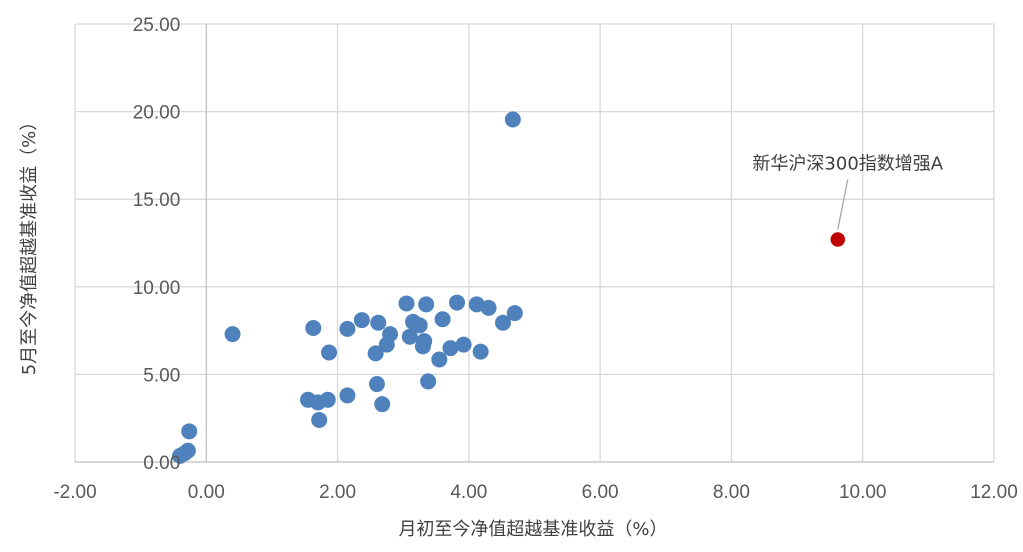 Image resolution: width=1023 pixels, height=552 pixels. What do you see at coordinates (600, 492) in the screenshot?
I see `x-tick-label: 6.00` at bounding box center [600, 492].